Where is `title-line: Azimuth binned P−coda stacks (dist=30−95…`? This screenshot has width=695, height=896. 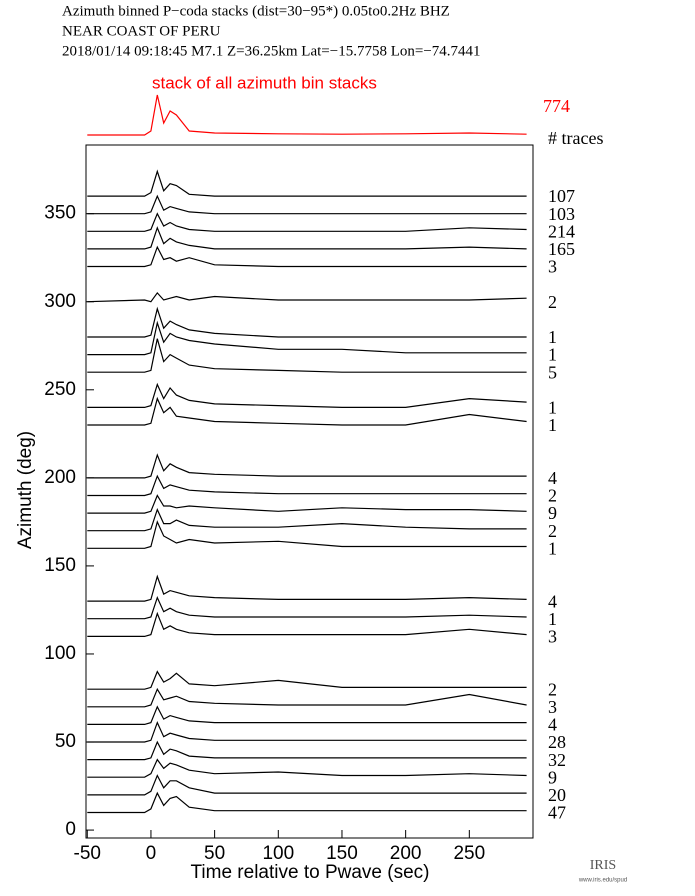 title-line: Azimuth binned P−coda stacks (dist=30−95… is located at coordinates (256, 11).